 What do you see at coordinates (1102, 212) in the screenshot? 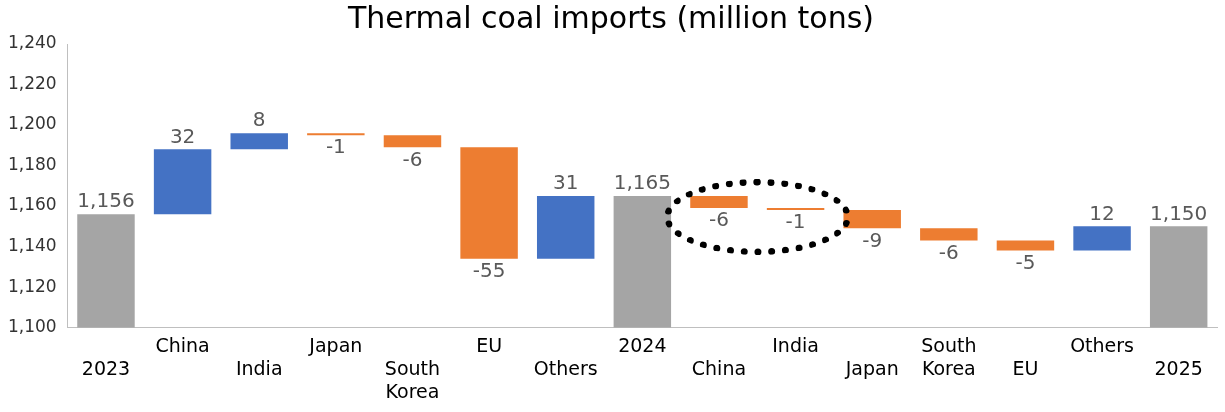
I see `data-label: 12` at bounding box center [1102, 212].